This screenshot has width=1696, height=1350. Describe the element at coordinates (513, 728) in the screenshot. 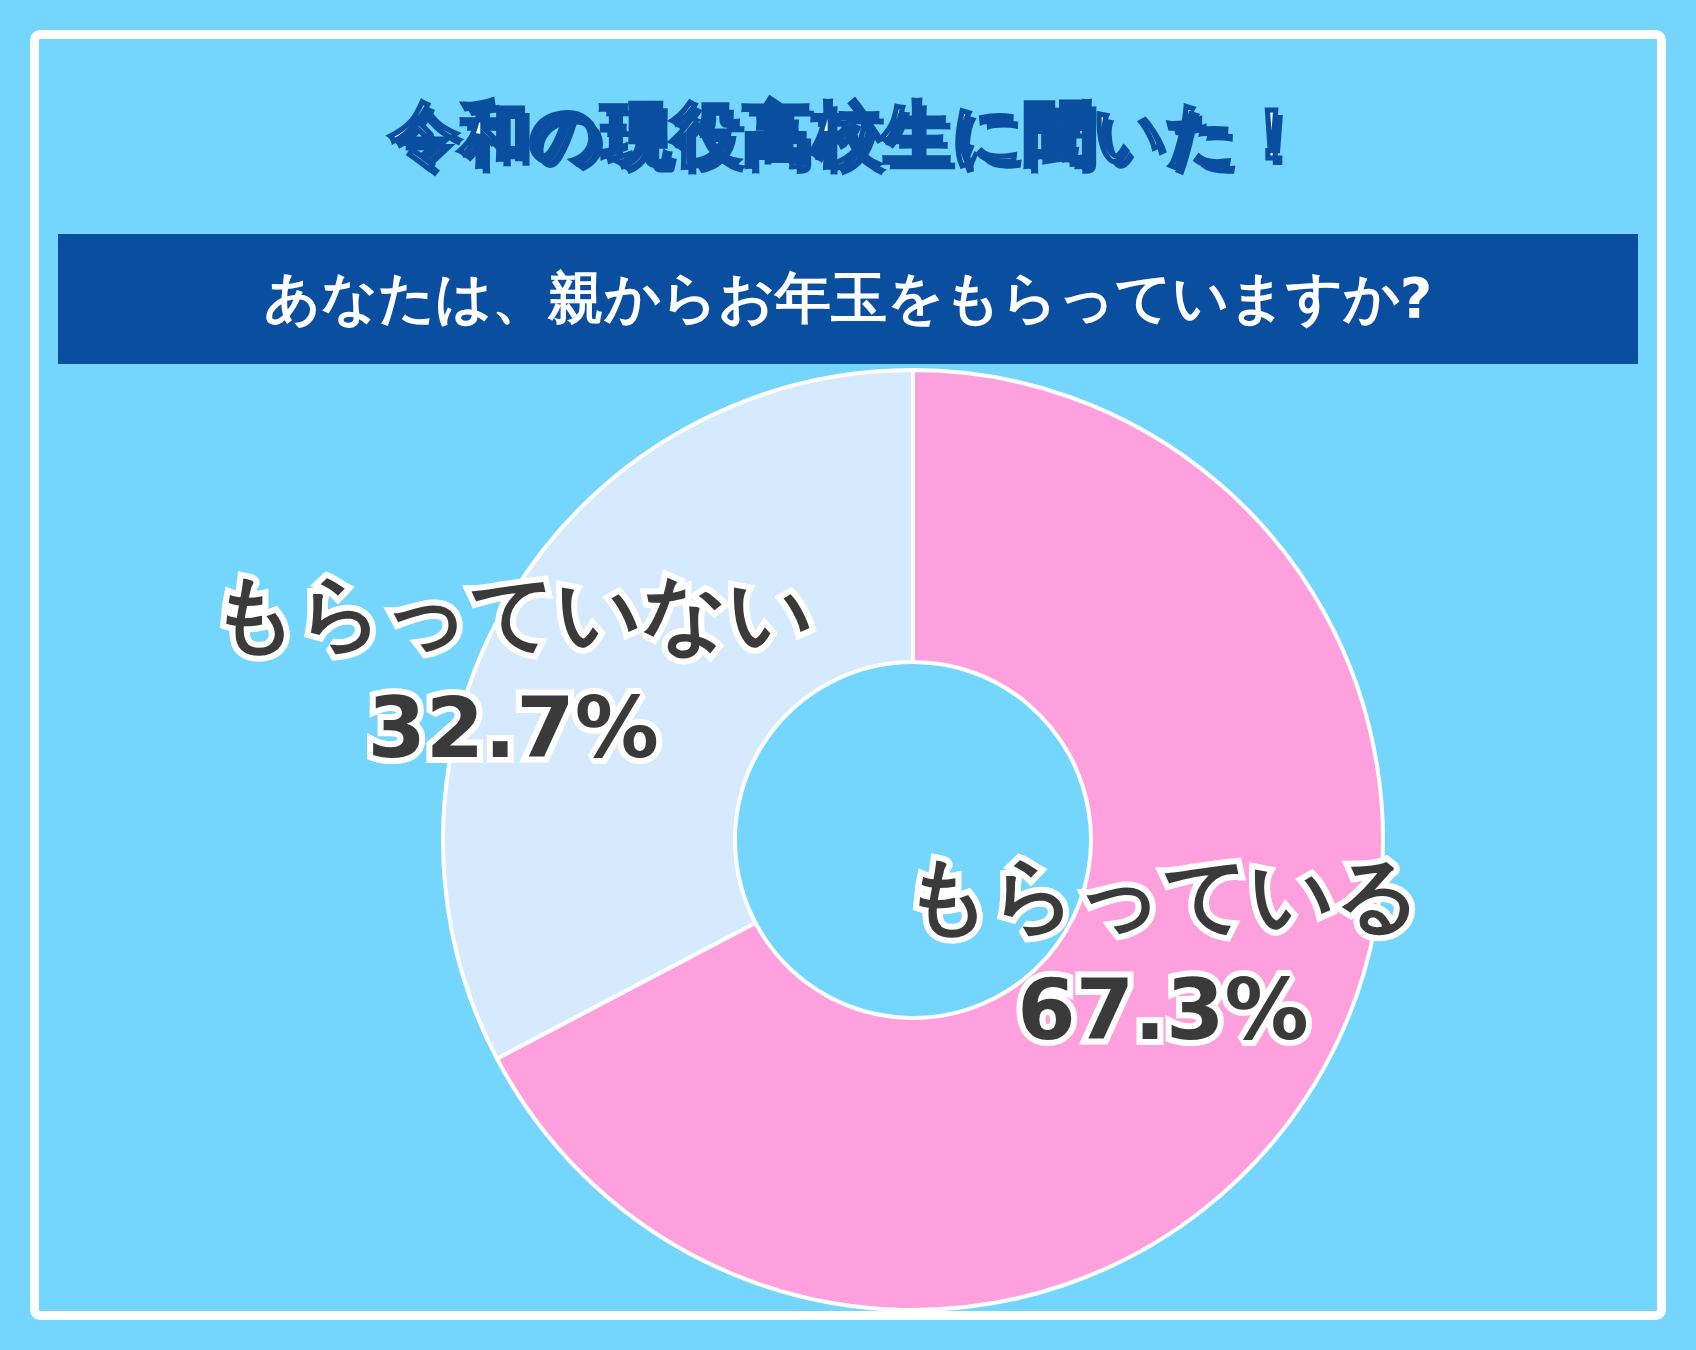

I see `data-label: 32.7%` at that location.